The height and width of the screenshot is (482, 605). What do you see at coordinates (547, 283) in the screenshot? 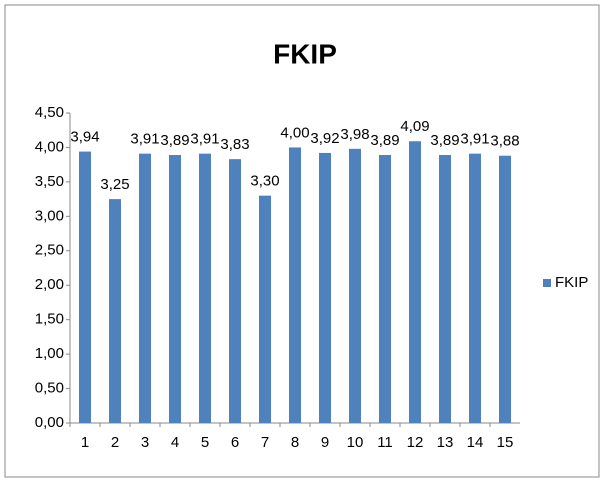
I see `legend-swatch` at bounding box center [547, 283].